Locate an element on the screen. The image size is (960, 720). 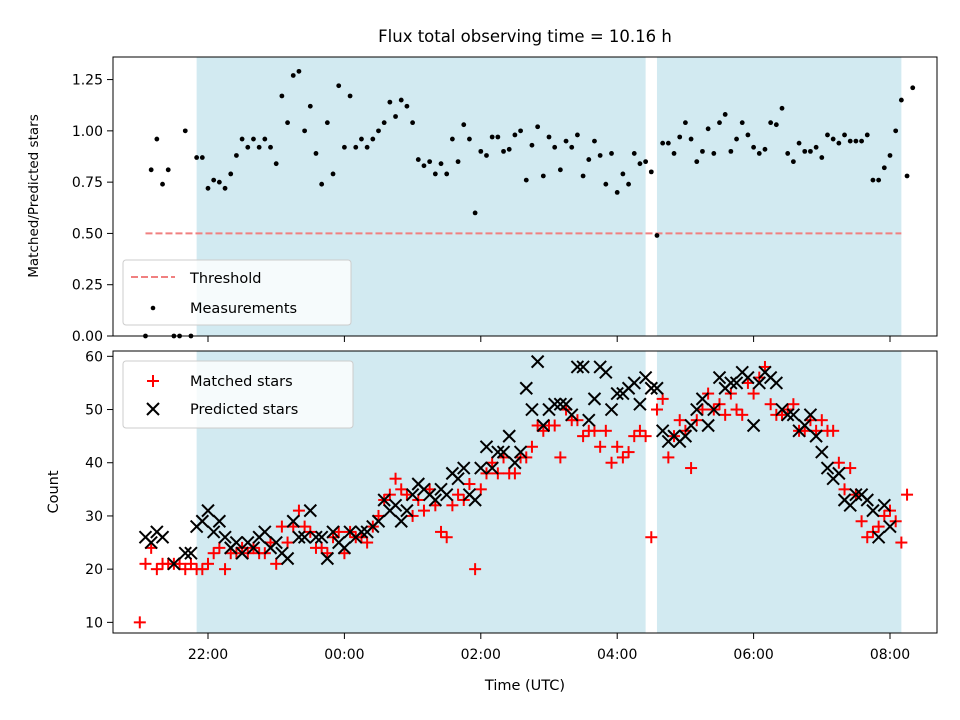
legend-measurements-label: Measurements is located at coordinates (243, 309).